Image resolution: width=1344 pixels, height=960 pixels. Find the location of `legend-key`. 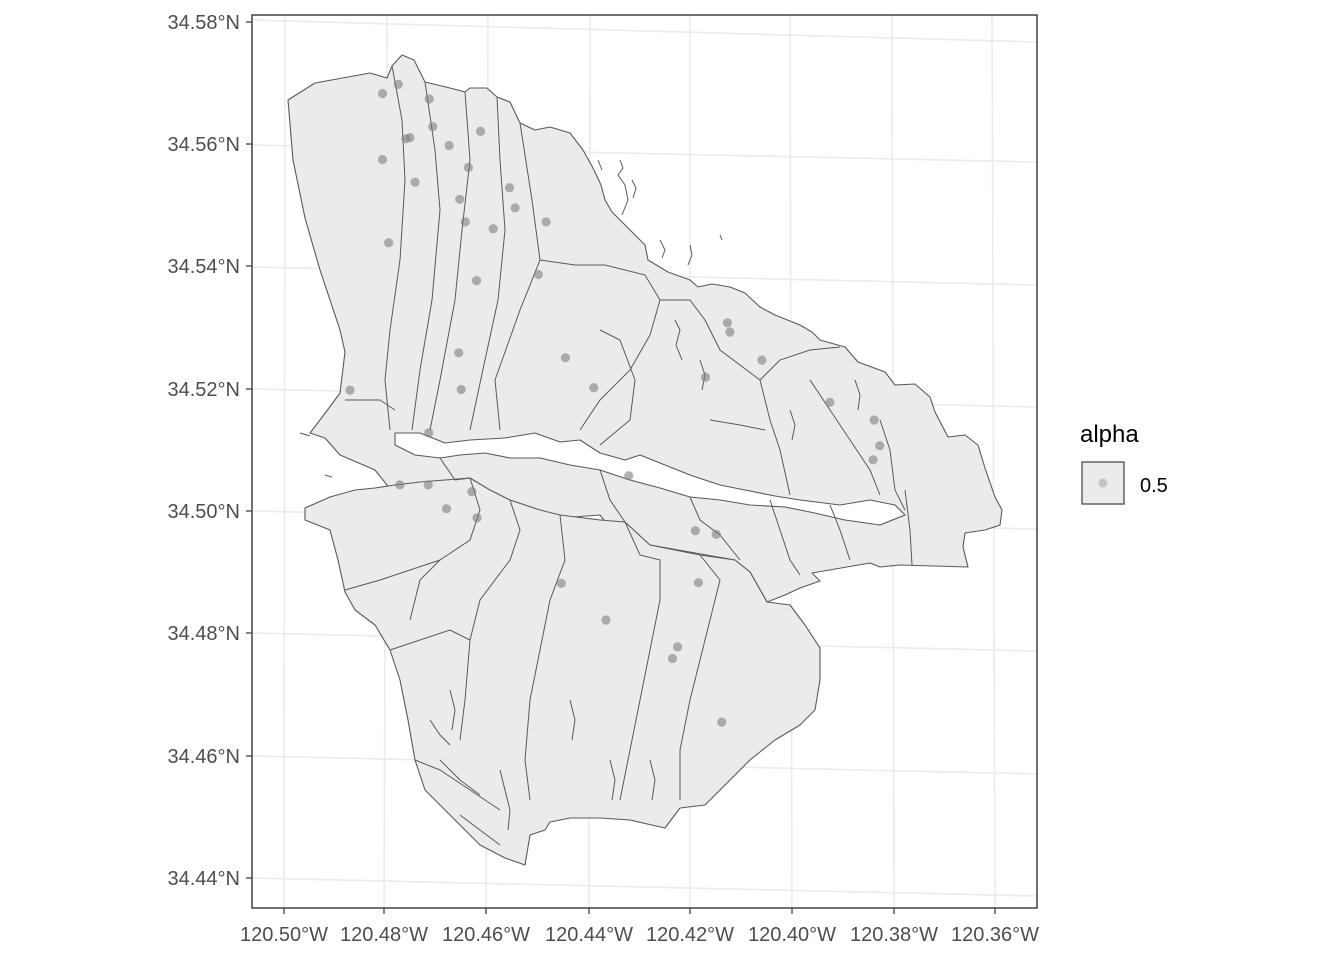

legend-key is located at coordinates (1103, 483).